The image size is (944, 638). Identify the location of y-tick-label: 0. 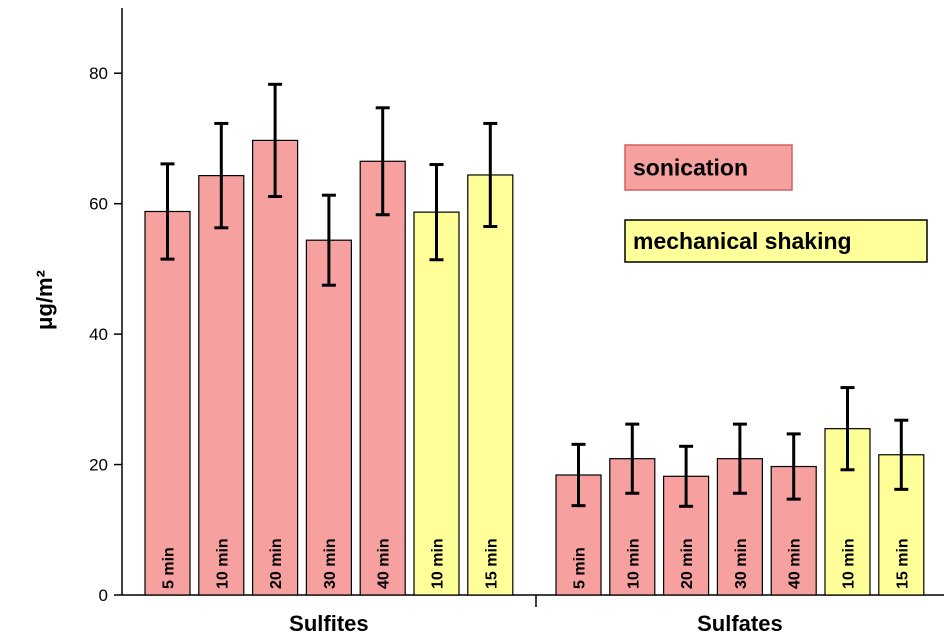
(103, 595).